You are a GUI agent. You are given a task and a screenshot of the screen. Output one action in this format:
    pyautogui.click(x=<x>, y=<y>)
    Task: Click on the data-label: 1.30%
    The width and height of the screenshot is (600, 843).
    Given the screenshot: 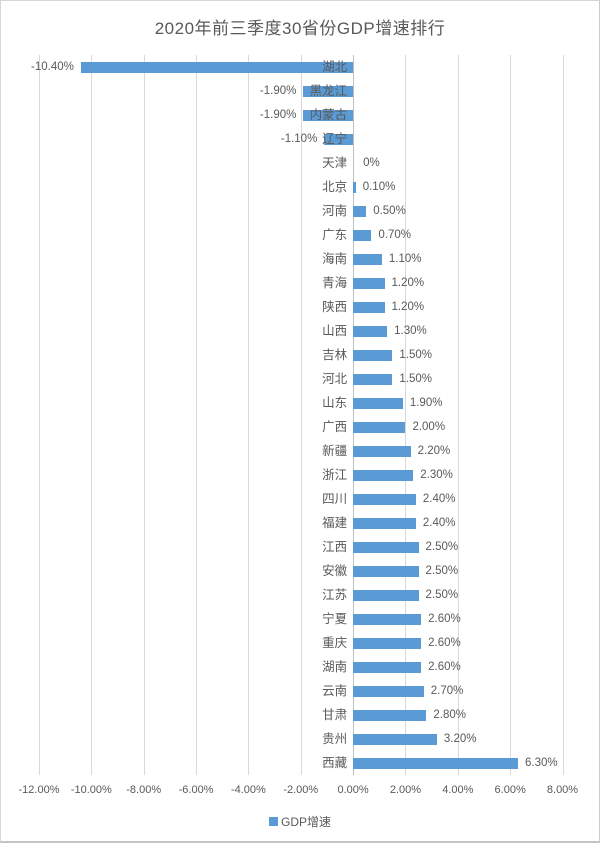 What is the action you would take?
    pyautogui.click(x=410, y=330)
    